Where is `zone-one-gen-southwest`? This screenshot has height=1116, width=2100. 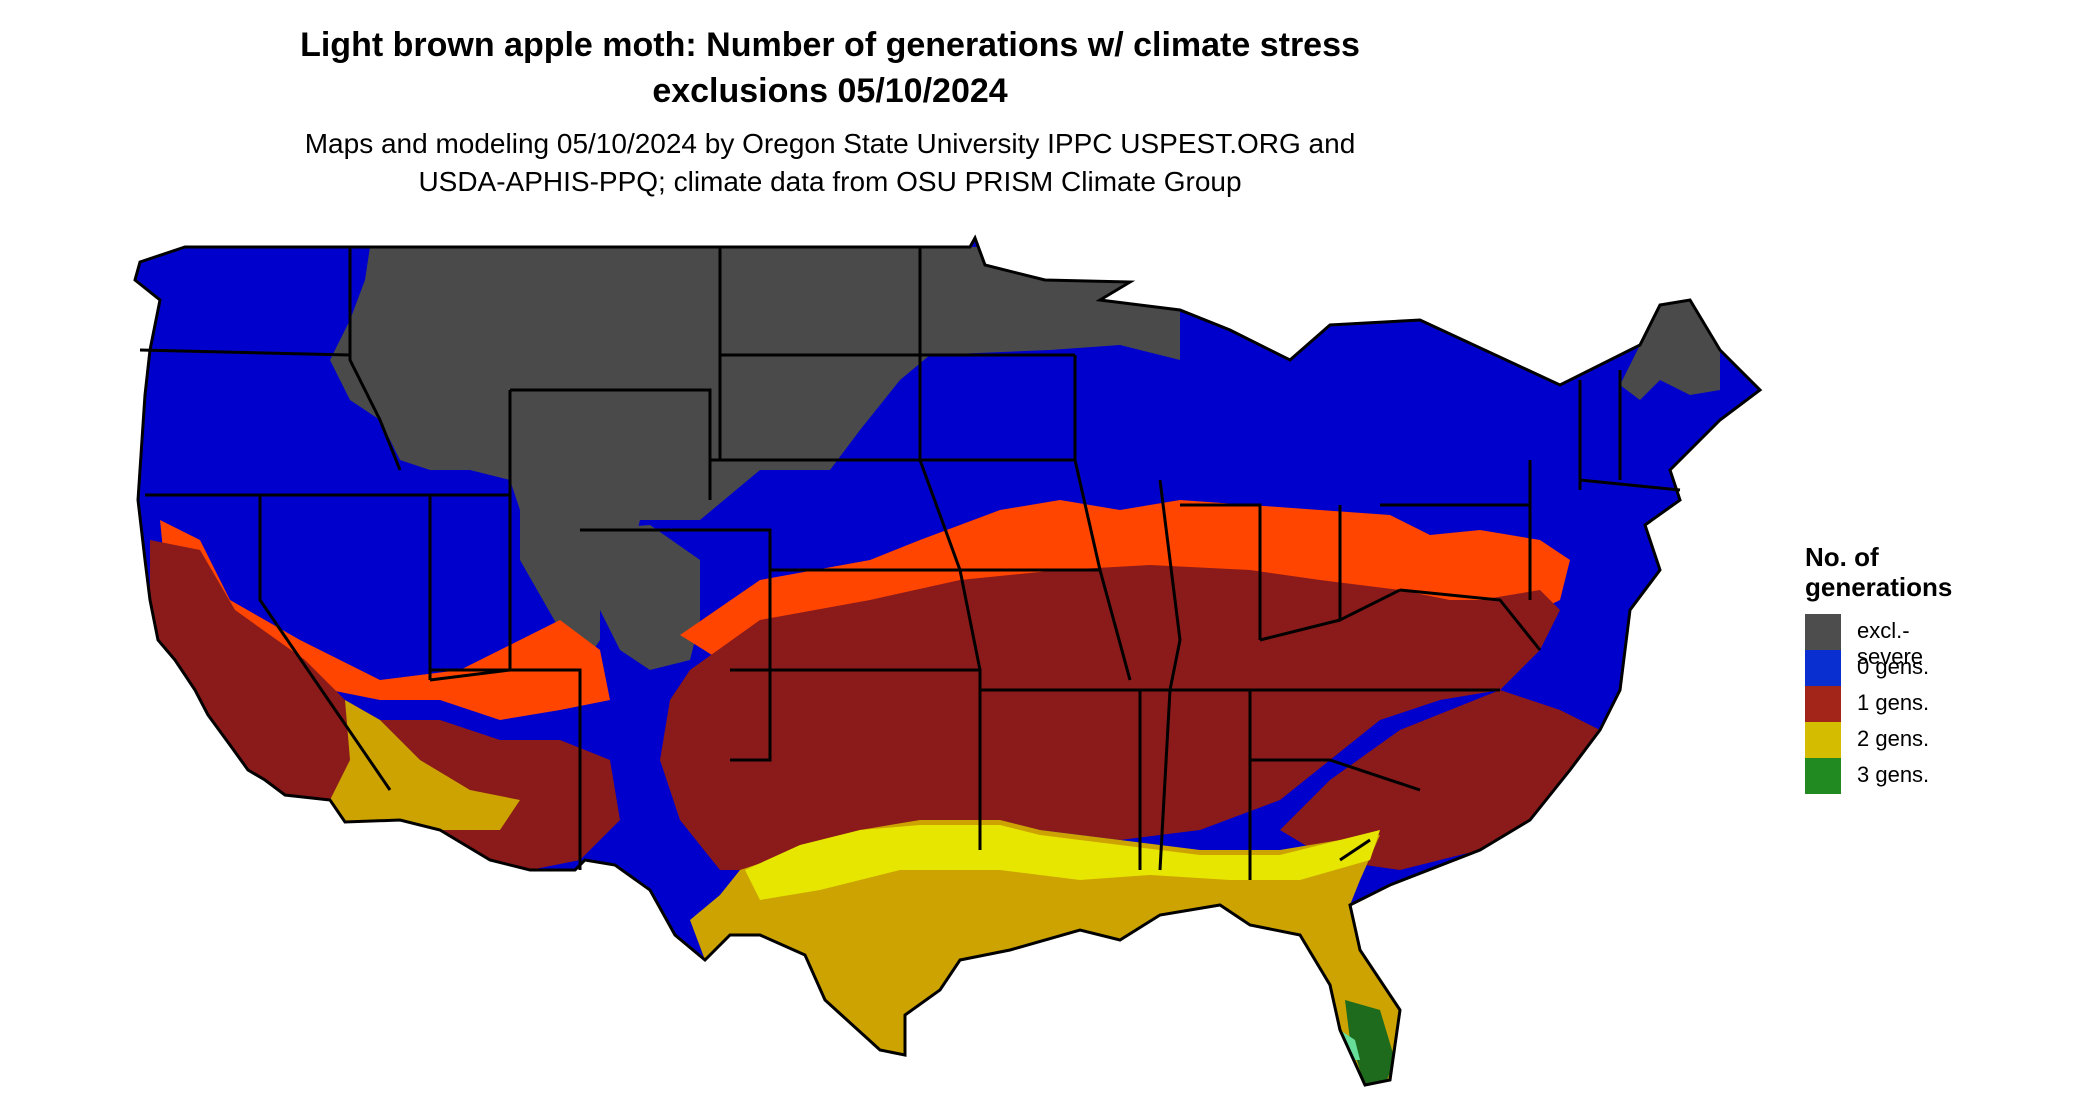
zone-one-gen-southwest is located at coordinates (385, 705).